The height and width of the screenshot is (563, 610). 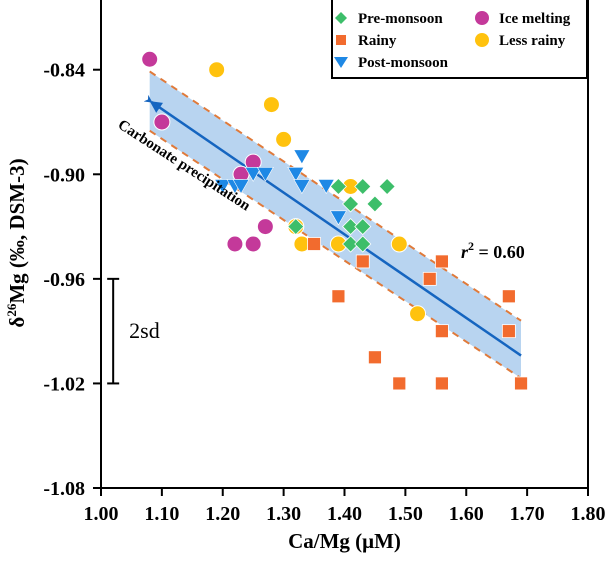 What do you see at coordinates (64, 280) in the screenshot?
I see `y-tick-label: -0.96` at bounding box center [64, 280].